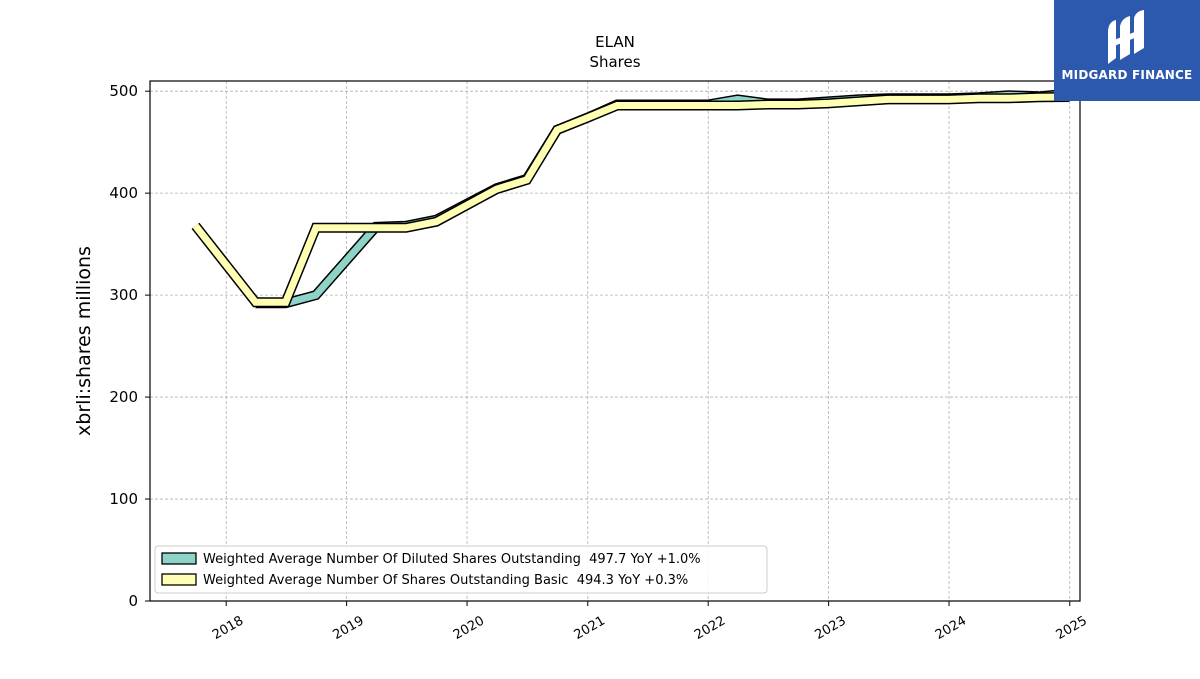  I want to click on brand-logo: MIDGARD FINANCE, so click(1127, 50).